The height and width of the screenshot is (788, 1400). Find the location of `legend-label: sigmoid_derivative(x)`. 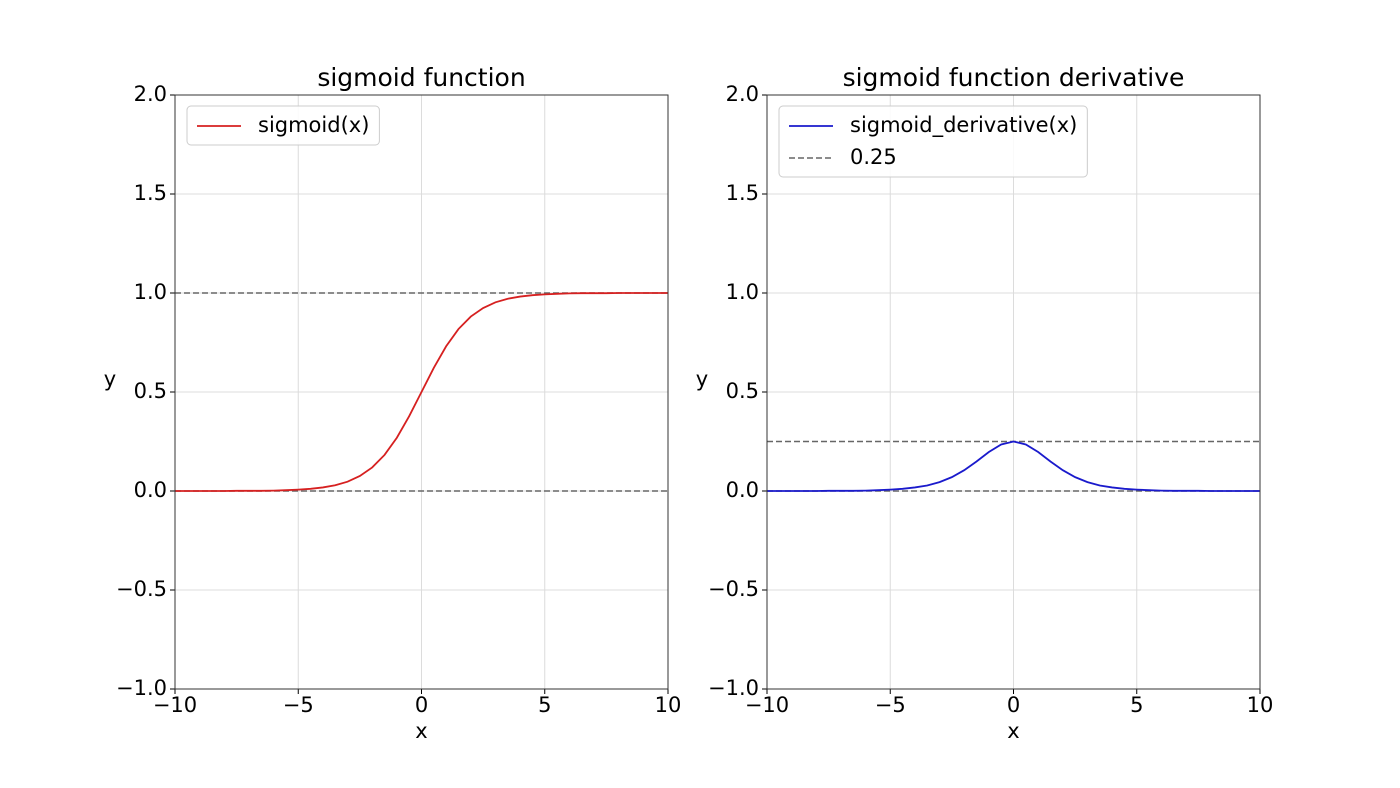

legend-label: sigmoid_derivative(x) is located at coordinates (963, 125).